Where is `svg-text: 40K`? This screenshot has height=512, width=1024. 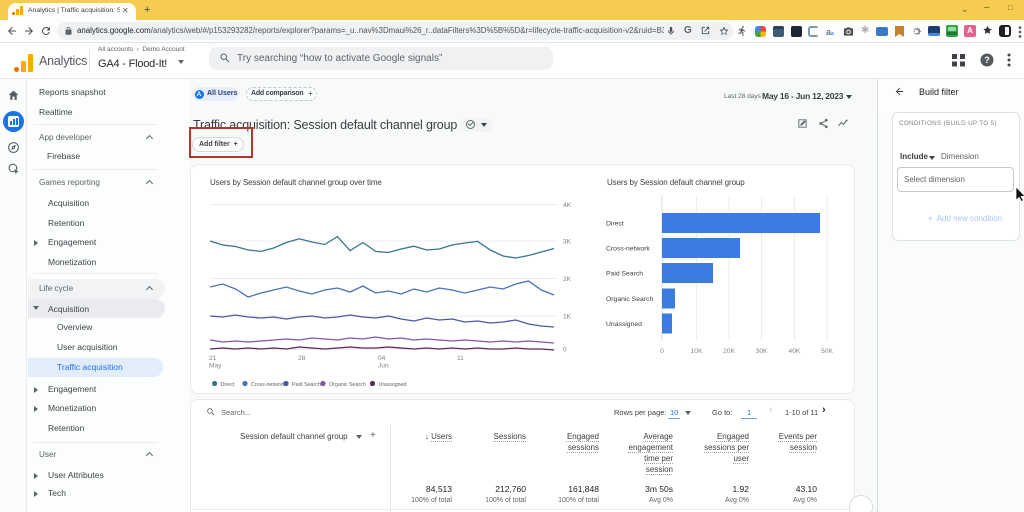 svg-text: 40K is located at coordinates (795, 351).